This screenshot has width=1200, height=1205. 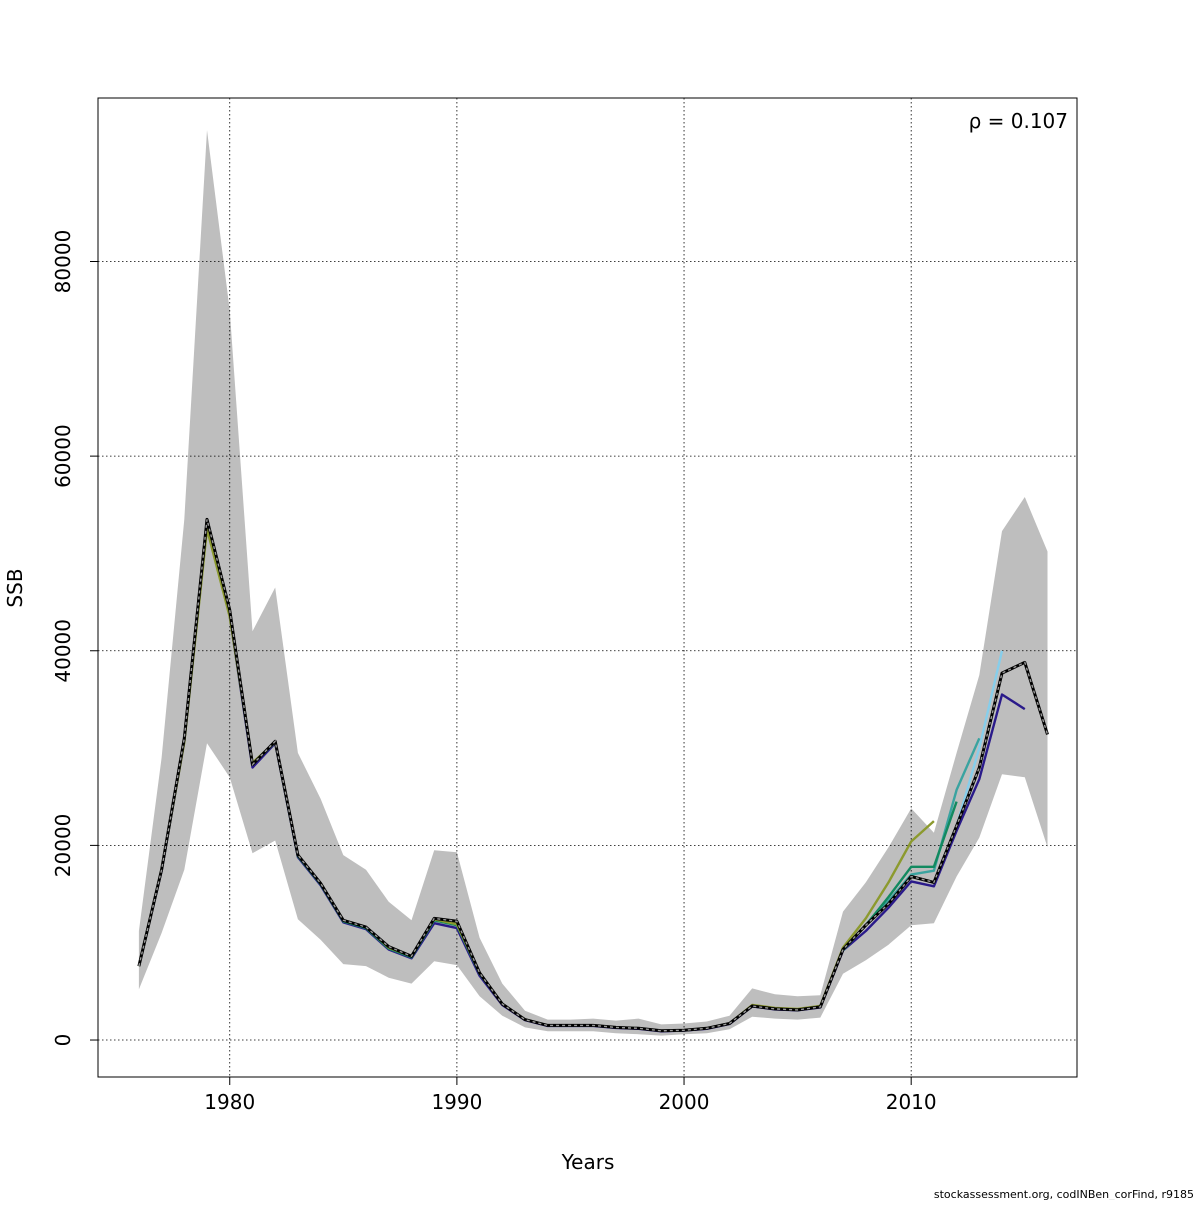 What do you see at coordinates (63, 456) in the screenshot?
I see `y-tick-label: 60000` at bounding box center [63, 456].